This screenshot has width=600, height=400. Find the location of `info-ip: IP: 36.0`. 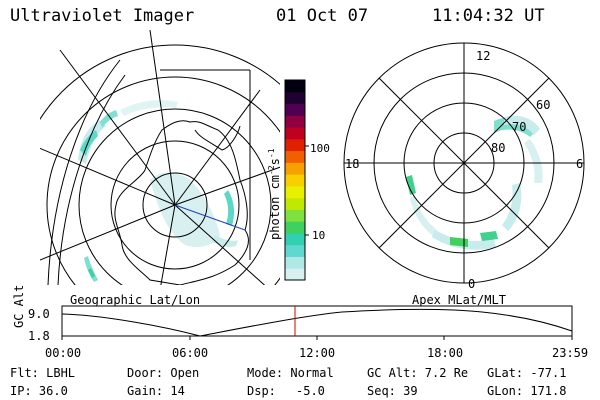

info-ip: IP: 36.0 is located at coordinates (39, 391).